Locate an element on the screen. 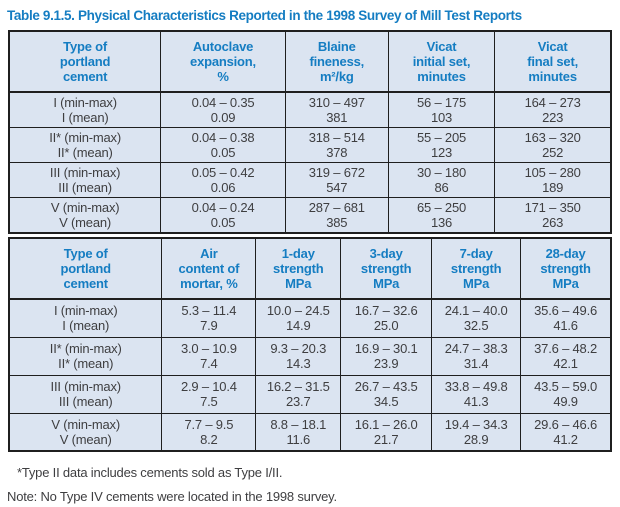  table-cell: 19.4 – 34.3 28.9 is located at coordinates (476, 432).